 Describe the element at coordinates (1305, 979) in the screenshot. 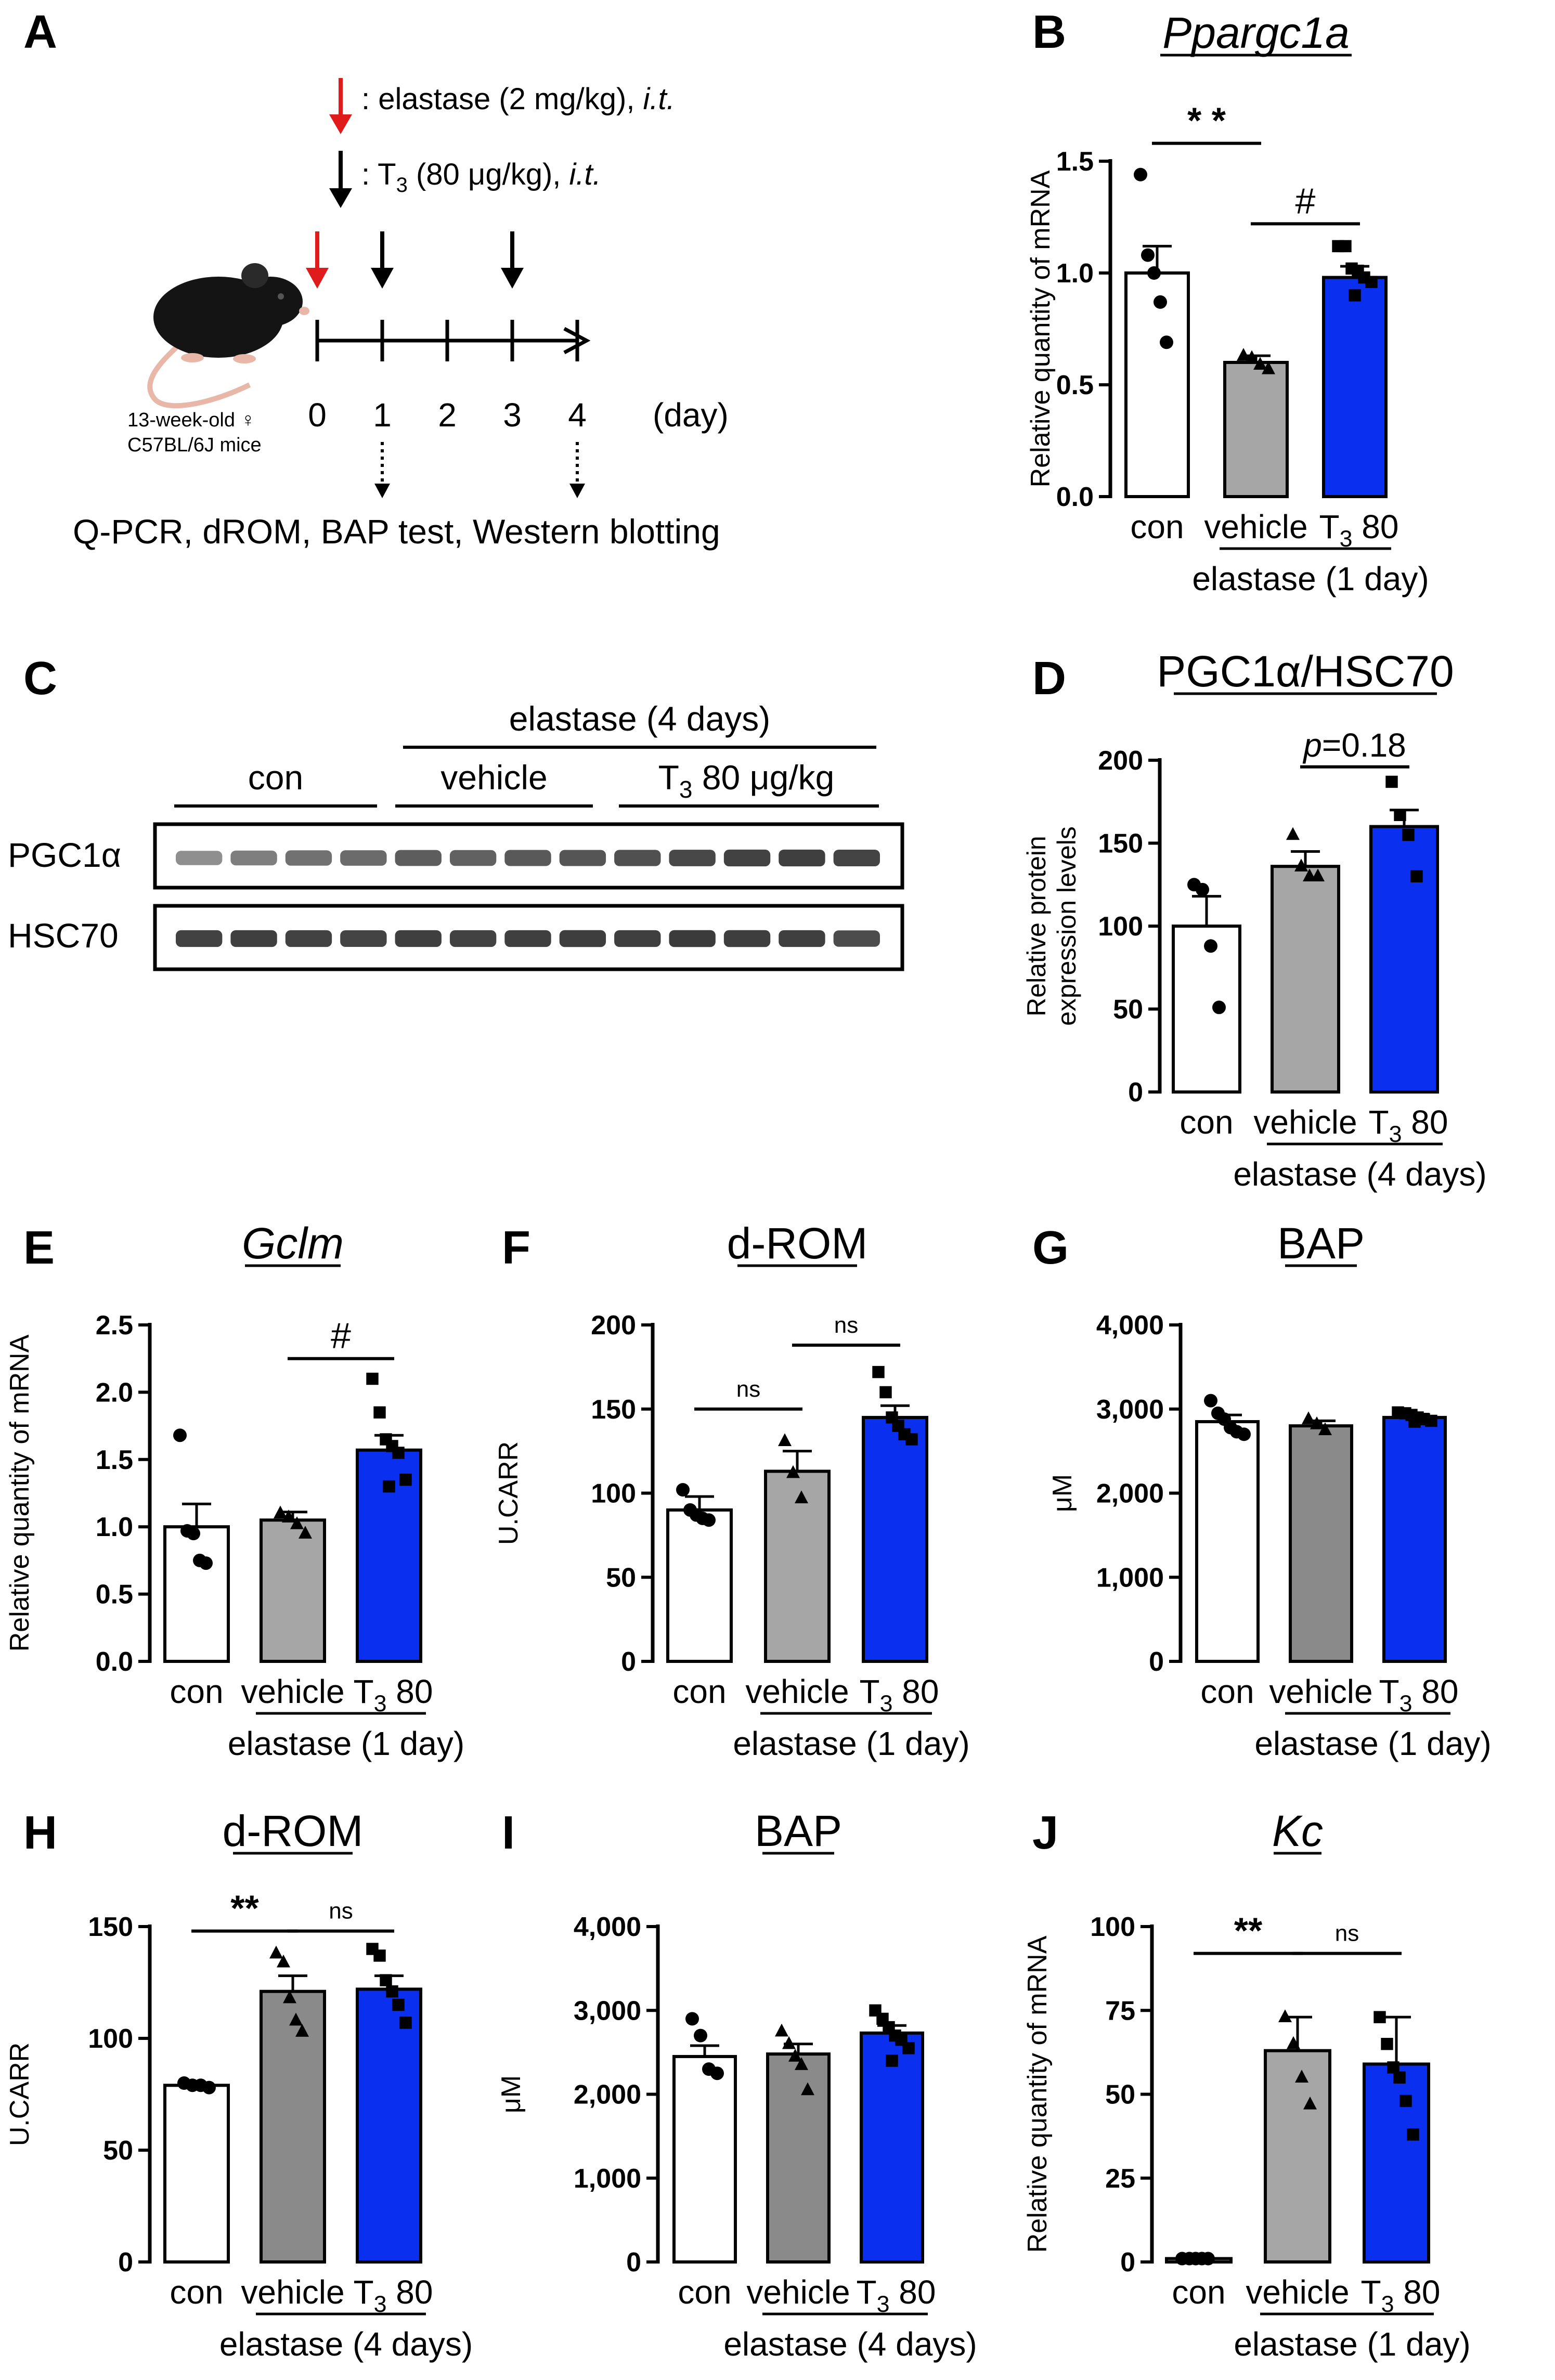

I see `bar-vehicle` at that location.